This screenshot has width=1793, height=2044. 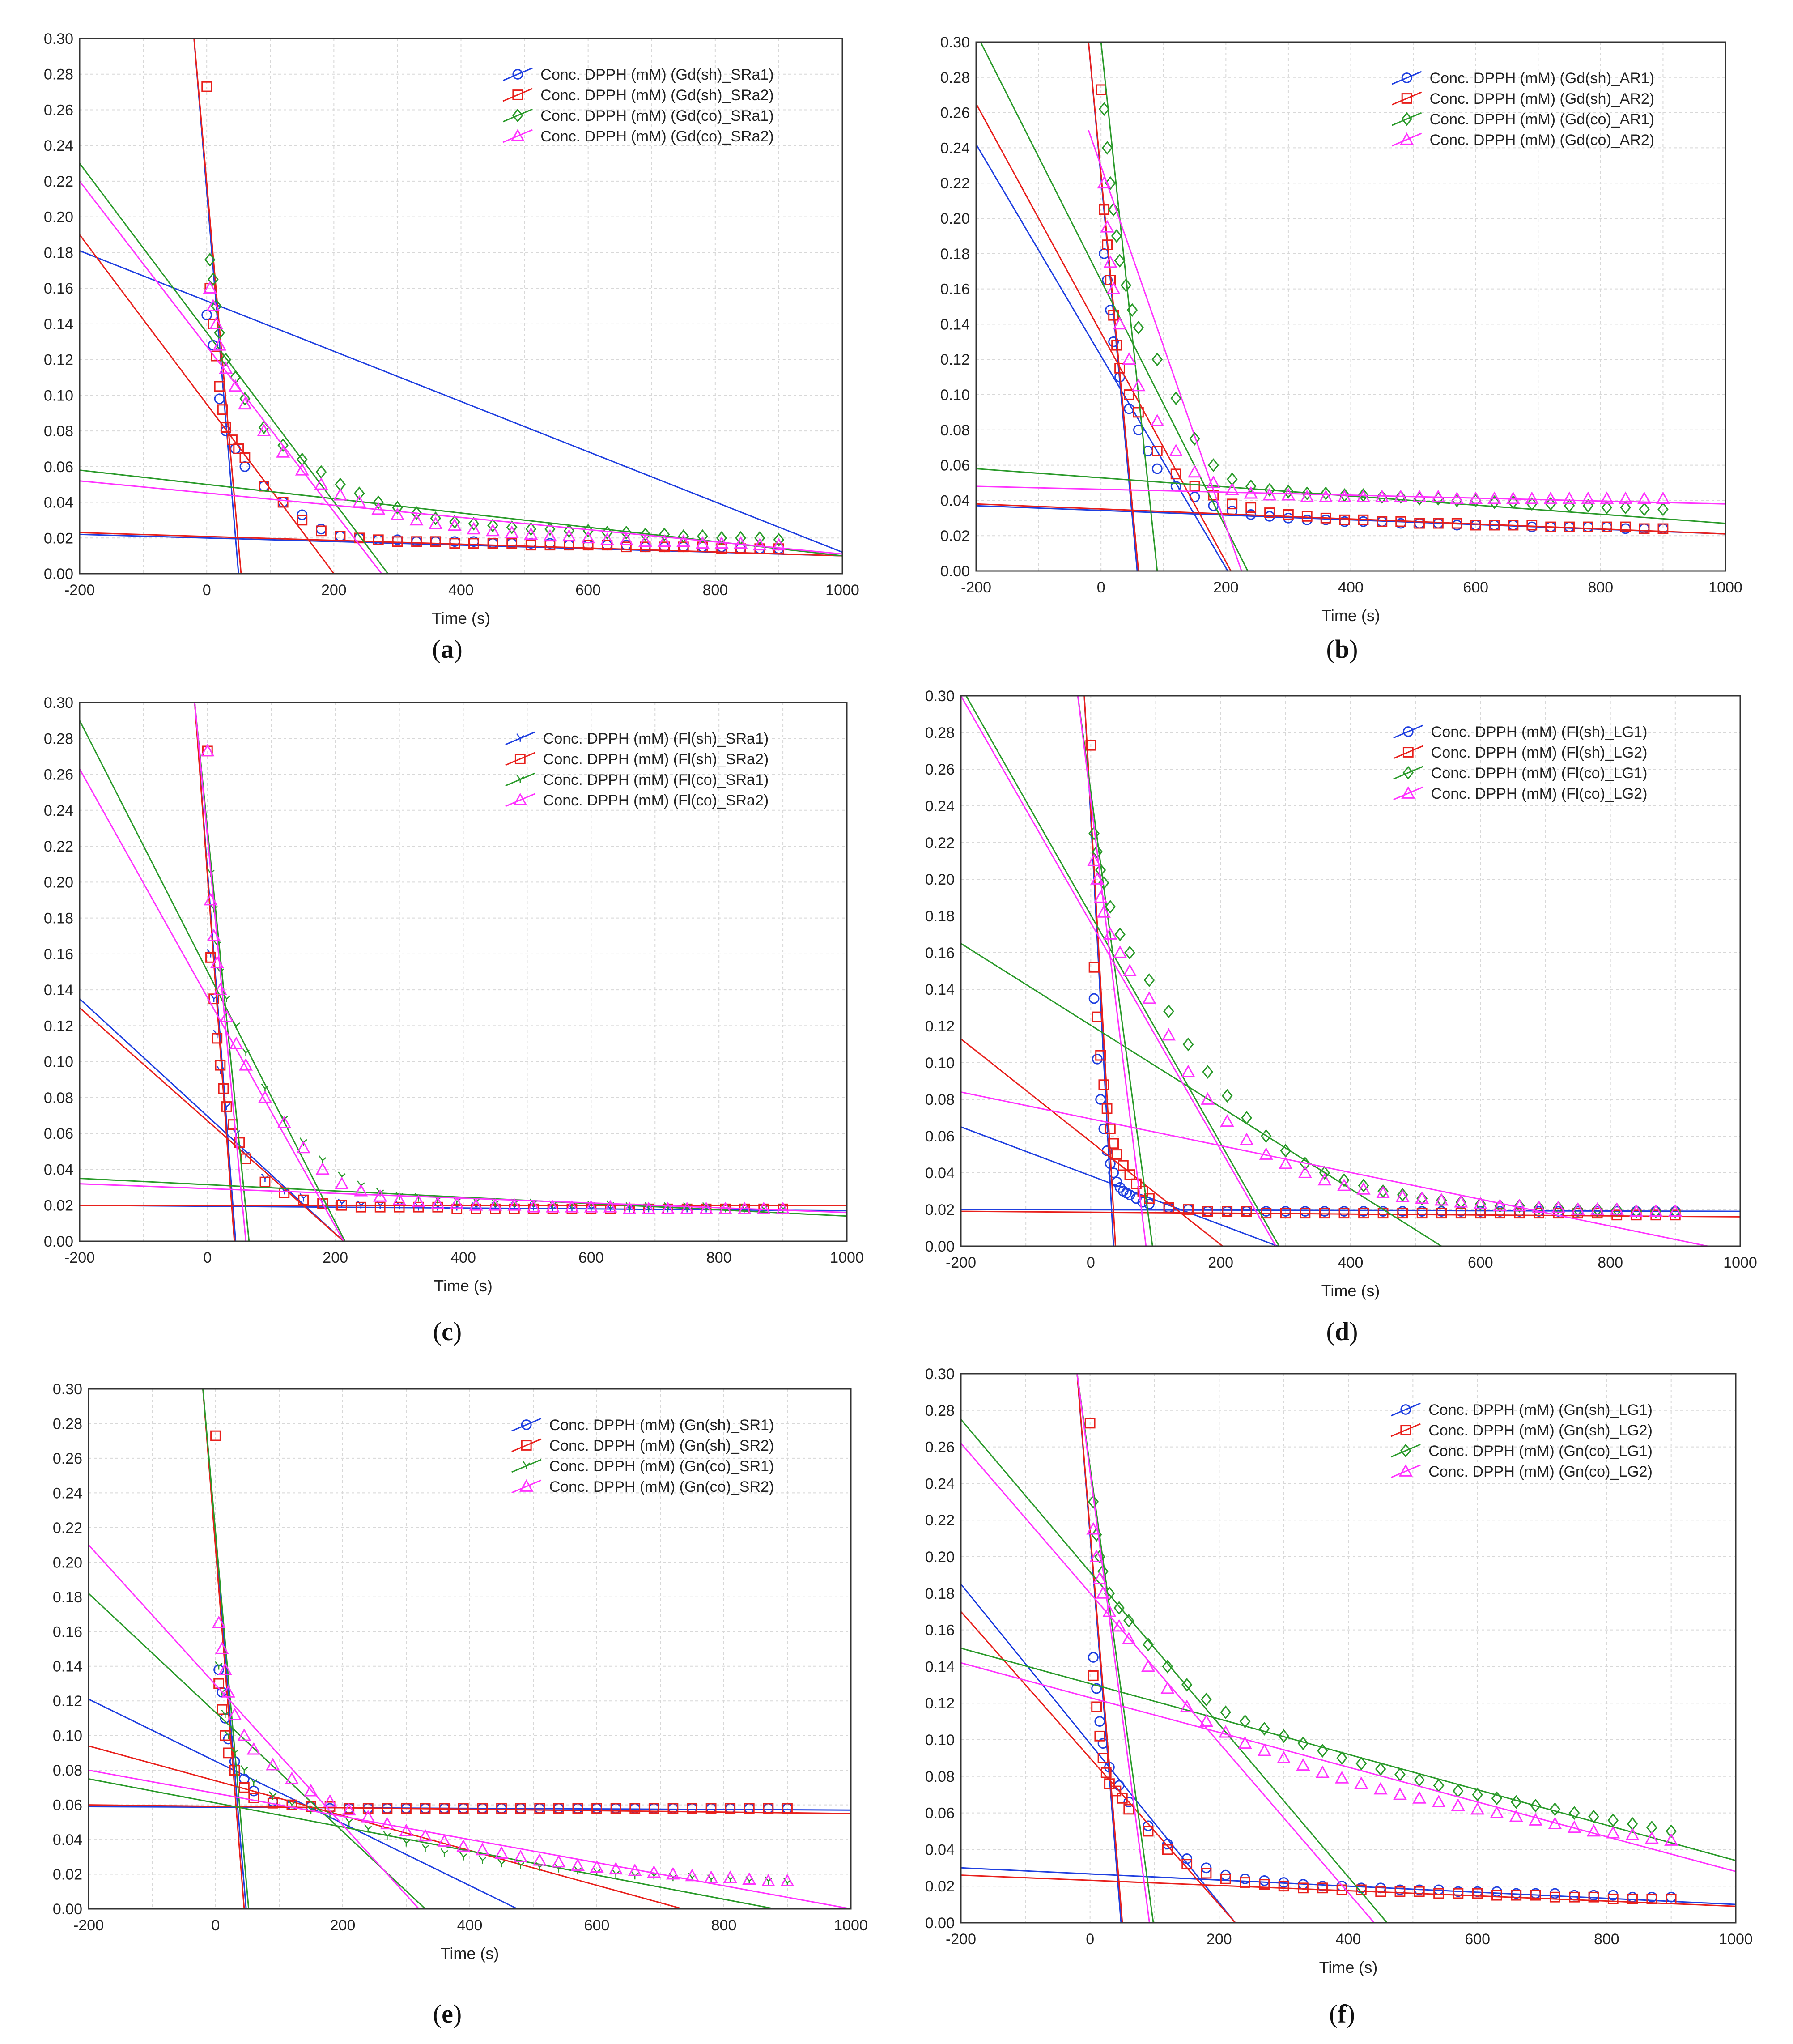 What do you see at coordinates (463, 1257) in the screenshot?
I see `x-tick-label: 400` at bounding box center [463, 1257].